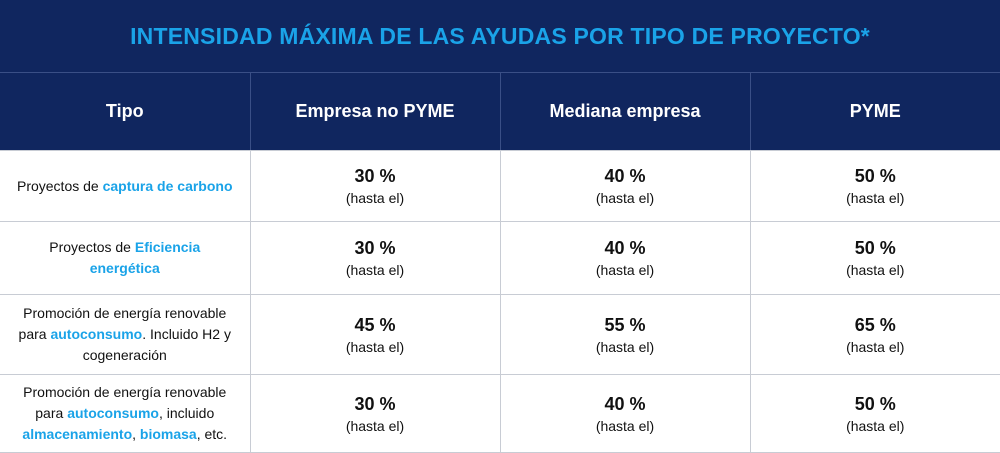 The image size is (1000, 453). I want to click on tipo-highlight-text: captura de carbono, so click(167, 185).